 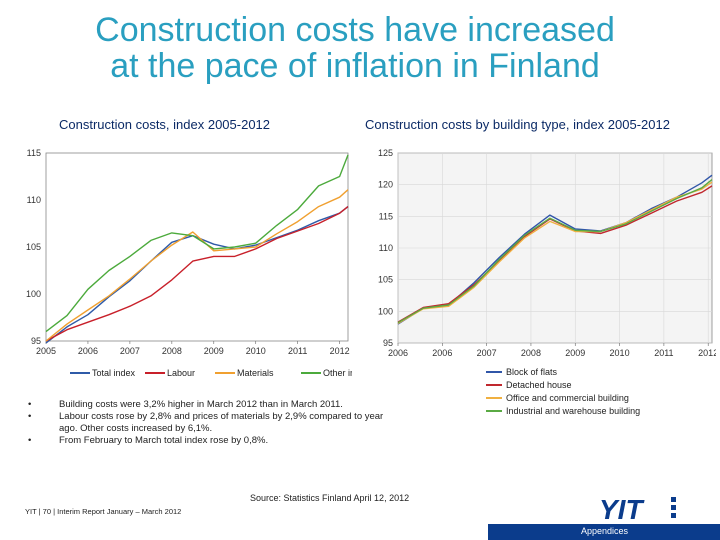 I want to click on legend-item: Labour, so click(x=170, y=373).